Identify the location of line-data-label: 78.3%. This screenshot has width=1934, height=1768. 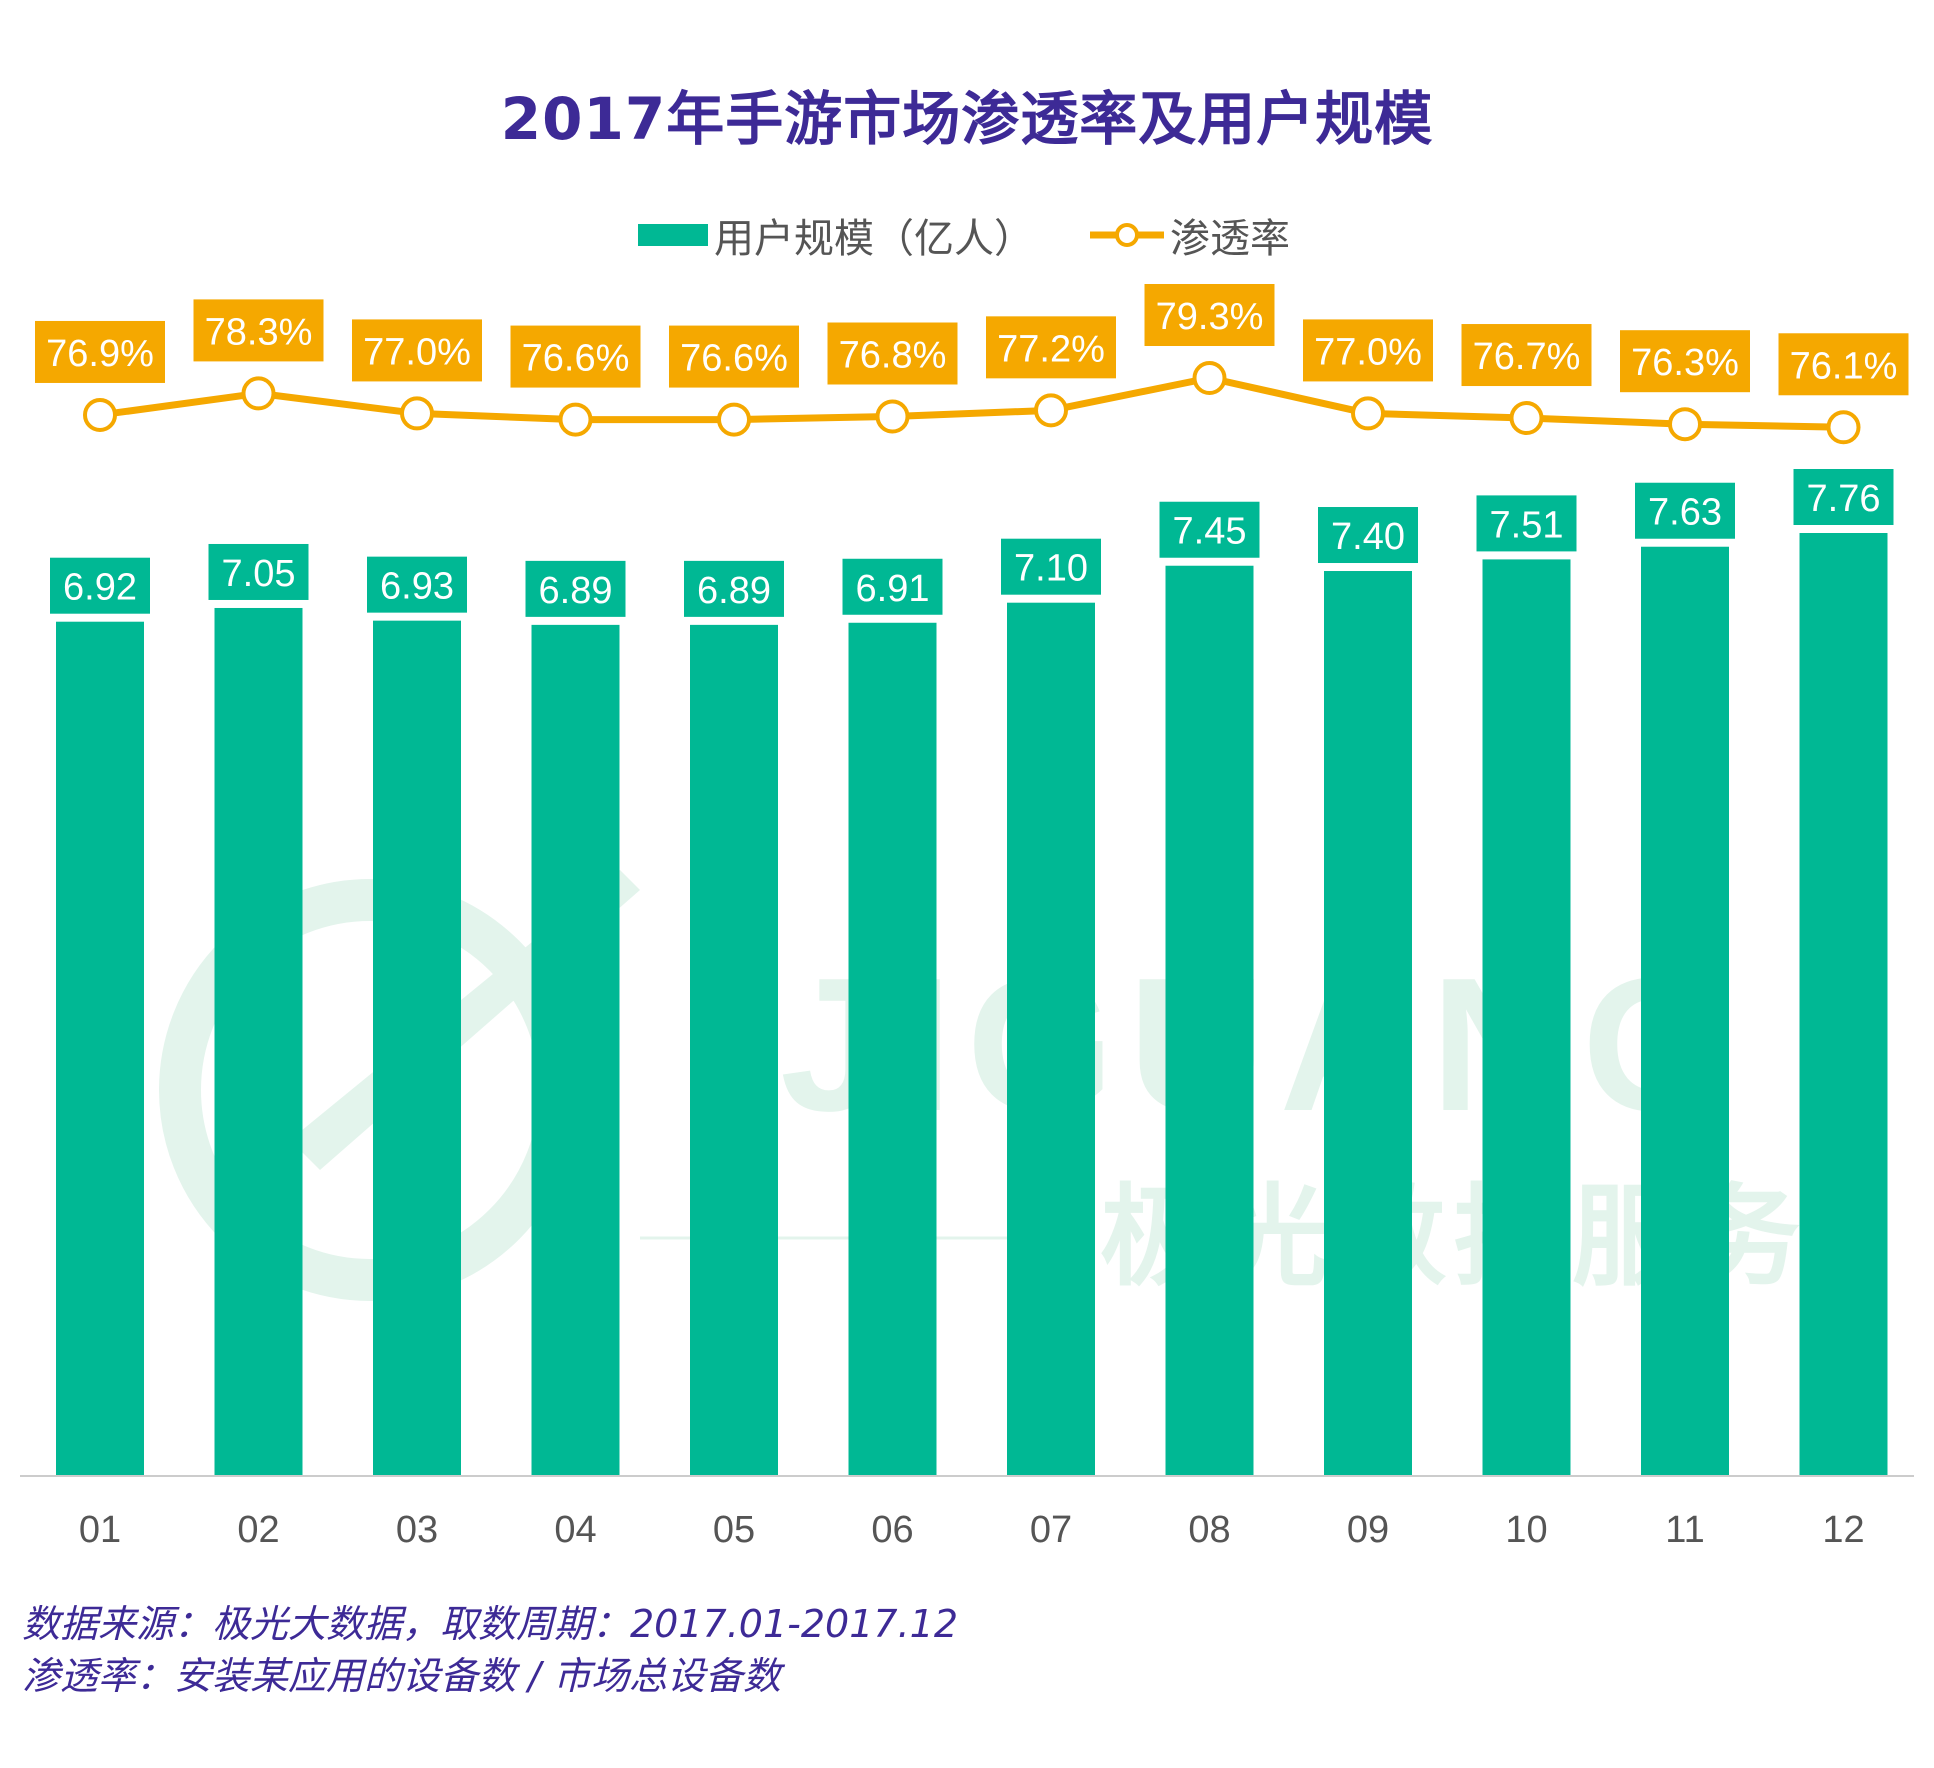
(259, 332).